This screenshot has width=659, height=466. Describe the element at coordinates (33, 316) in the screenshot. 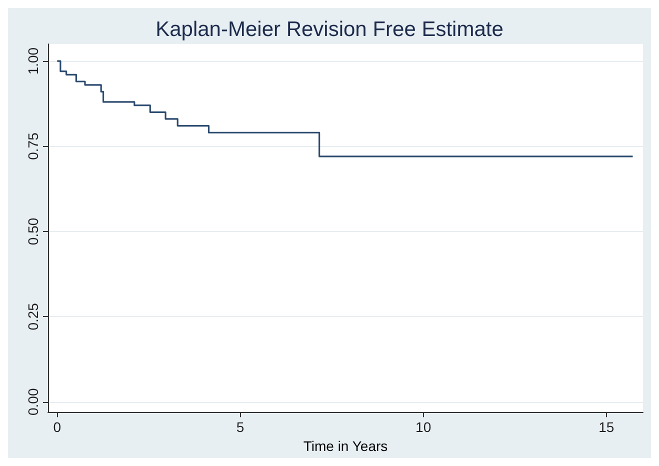

I see `y-tick-label: 0.25` at that location.